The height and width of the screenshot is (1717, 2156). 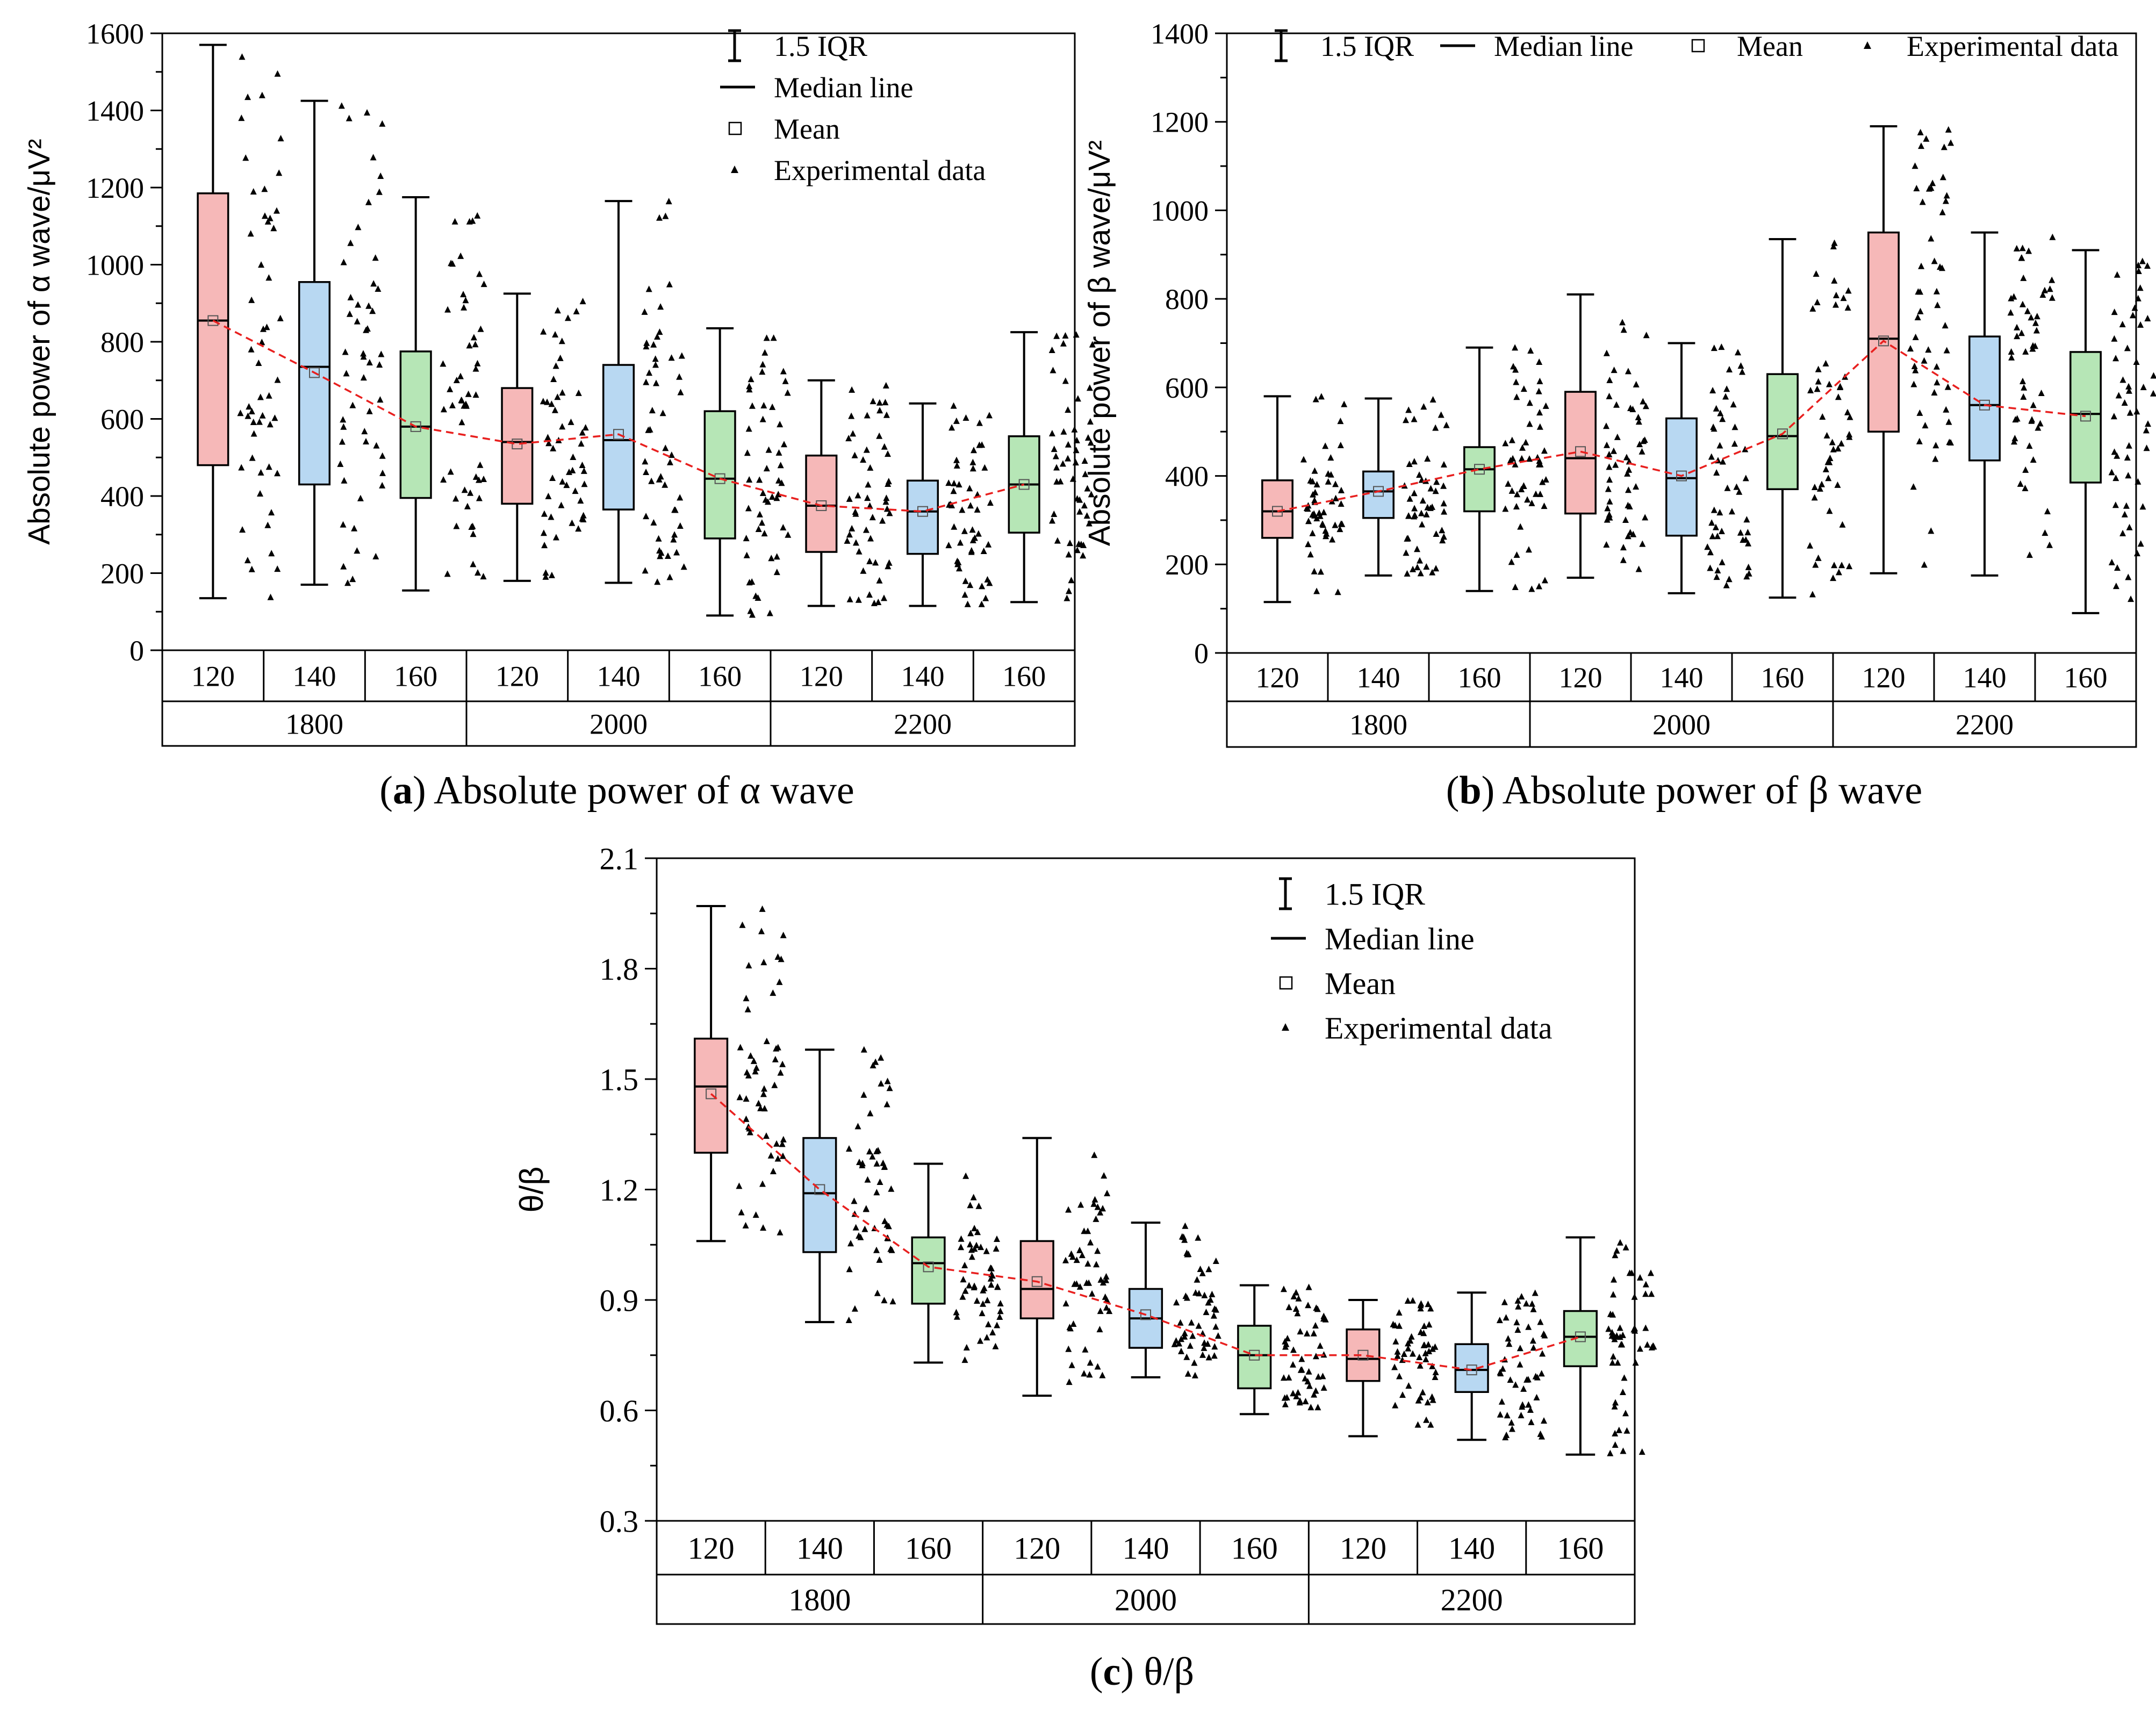 I want to click on legend-label: 1.5 IQR, so click(x=820, y=46).